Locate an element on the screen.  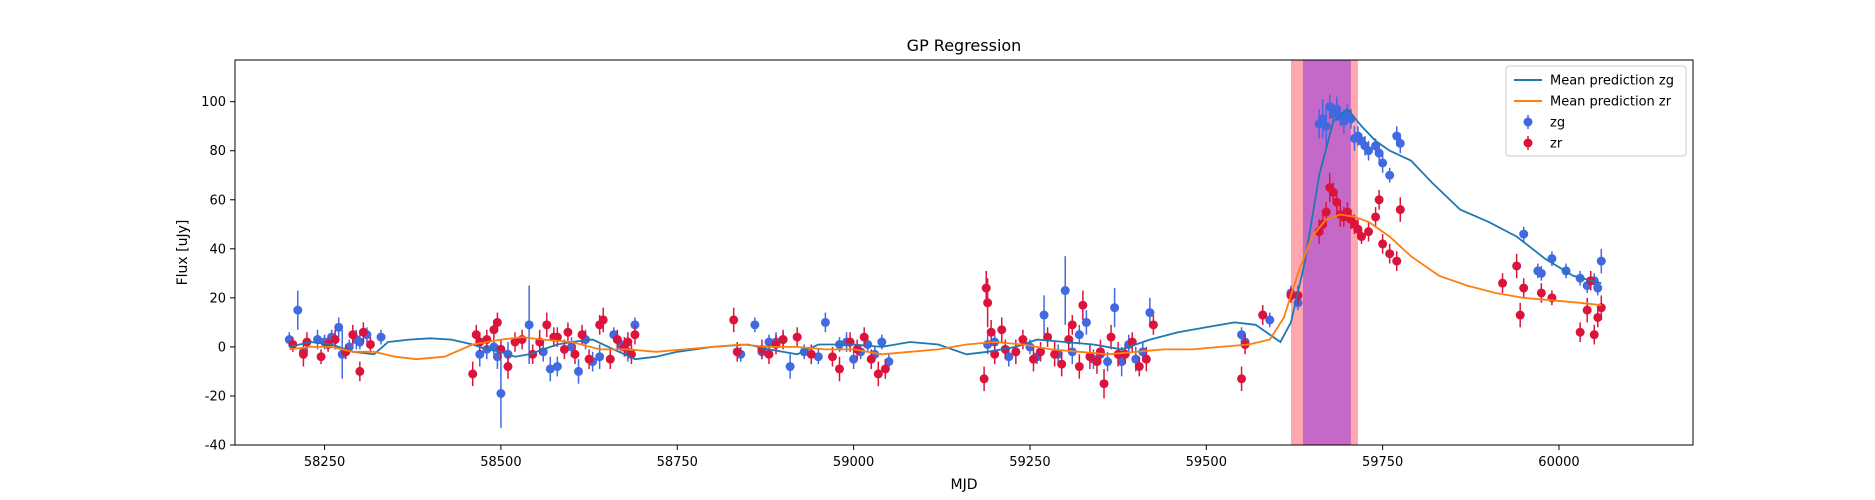
x-tick-label: 58250 is located at coordinates (324, 462).